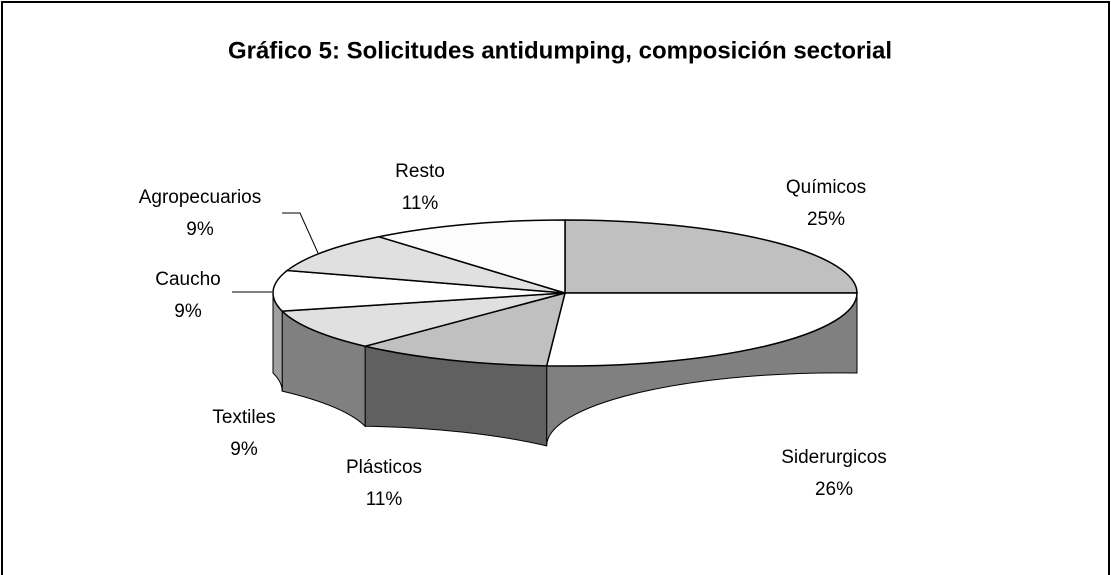 The image size is (1111, 575). Describe the element at coordinates (826, 219) in the screenshot. I see `value-label: 25%` at that location.